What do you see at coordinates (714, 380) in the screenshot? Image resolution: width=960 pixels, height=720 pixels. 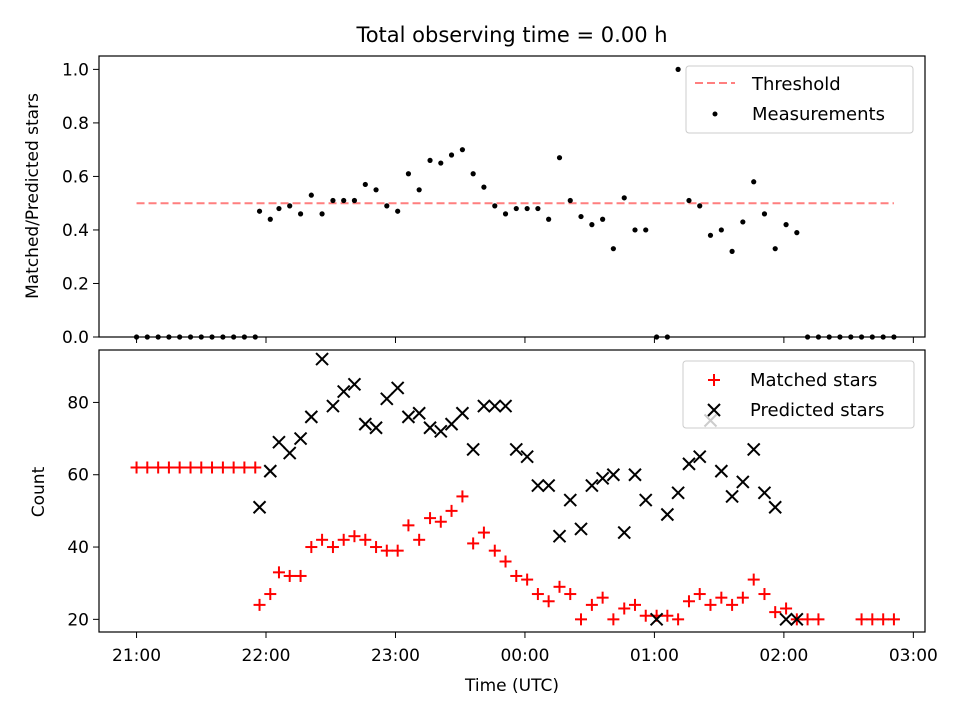 I see `legend-matched-swatch` at bounding box center [714, 380].